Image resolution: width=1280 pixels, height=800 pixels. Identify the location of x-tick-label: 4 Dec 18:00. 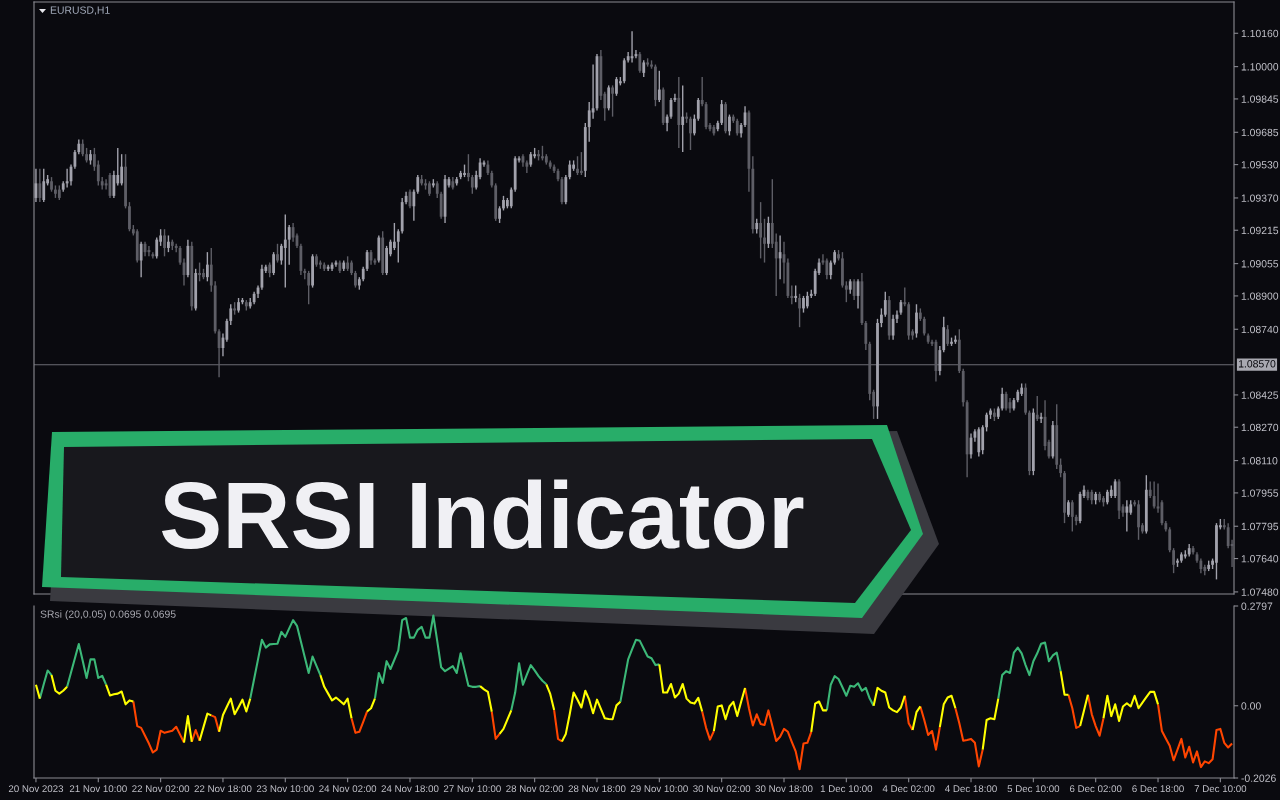
(971, 789).